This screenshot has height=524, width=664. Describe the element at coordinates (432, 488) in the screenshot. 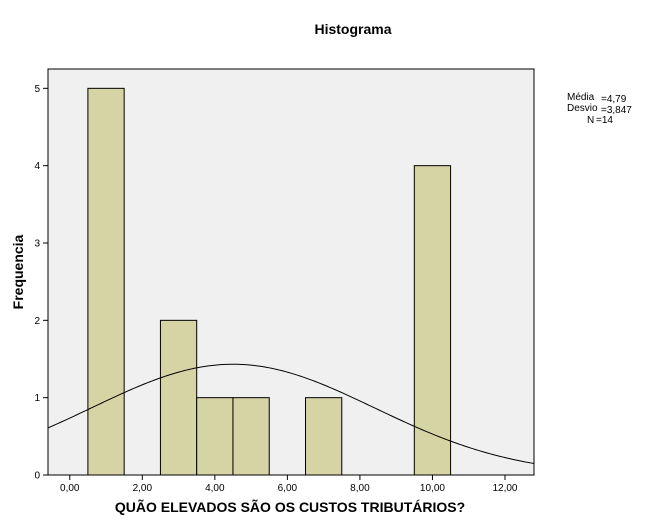

I see `x-tick-label-5: 10,00` at that location.